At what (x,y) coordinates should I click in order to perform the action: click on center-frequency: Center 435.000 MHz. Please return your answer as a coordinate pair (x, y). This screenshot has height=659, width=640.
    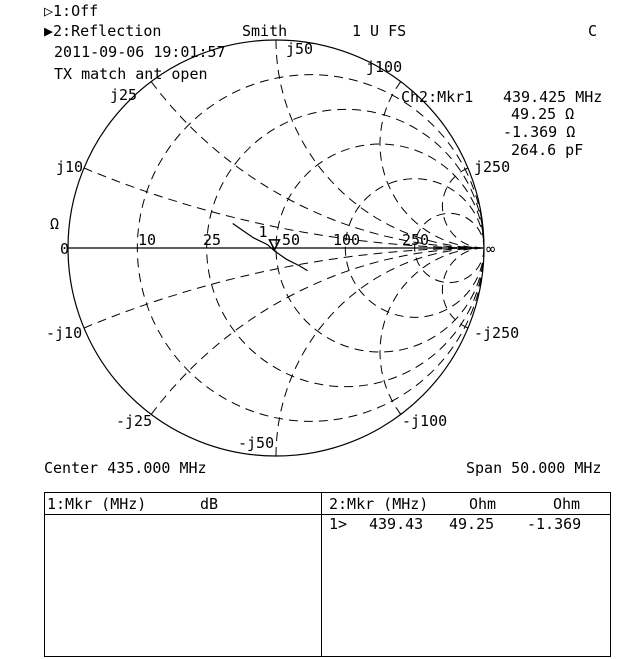
    Looking at the image, I should click on (125, 468).